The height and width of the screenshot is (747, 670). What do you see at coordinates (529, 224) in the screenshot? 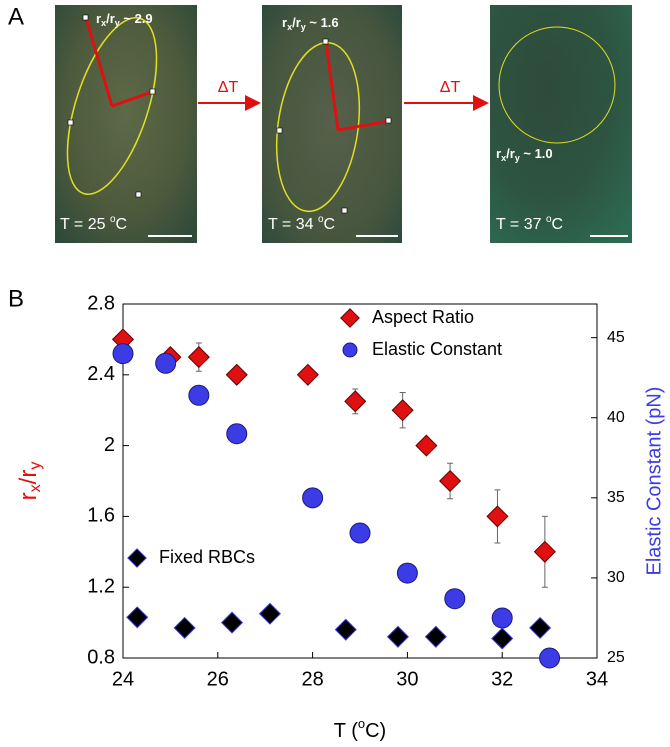
I see `temp-label: T = 37 oC` at bounding box center [529, 224].